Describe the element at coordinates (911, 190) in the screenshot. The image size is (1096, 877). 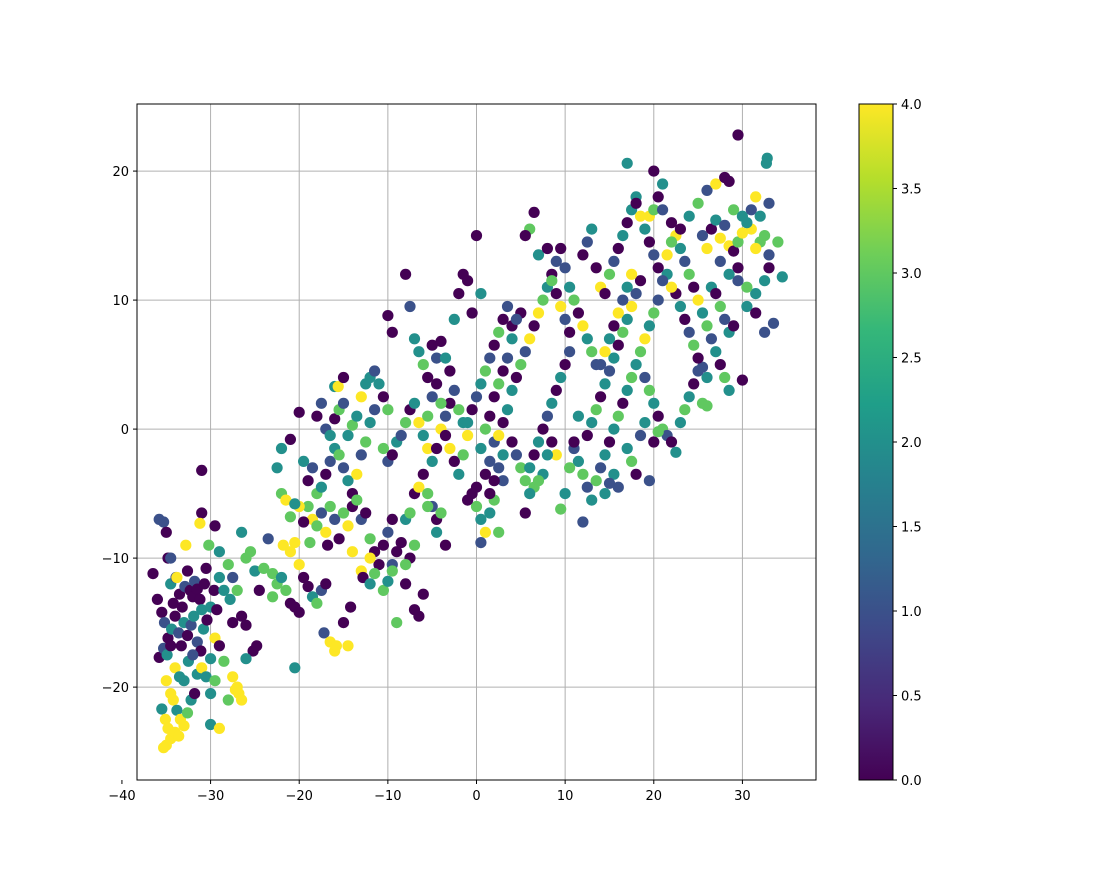
I see `colorbar-tick-label: 3.5` at that location.